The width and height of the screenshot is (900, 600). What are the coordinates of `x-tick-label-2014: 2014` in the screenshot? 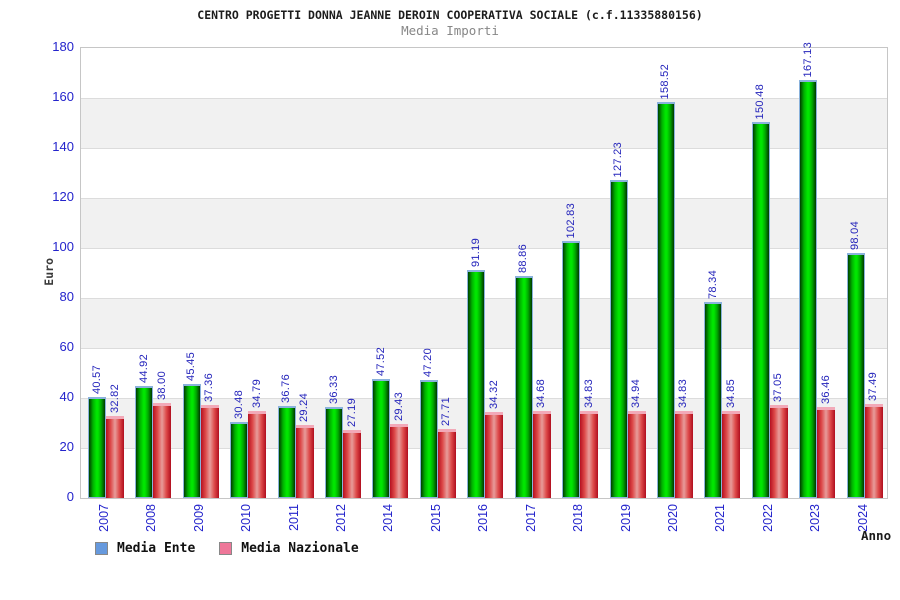 It's located at (388, 518).